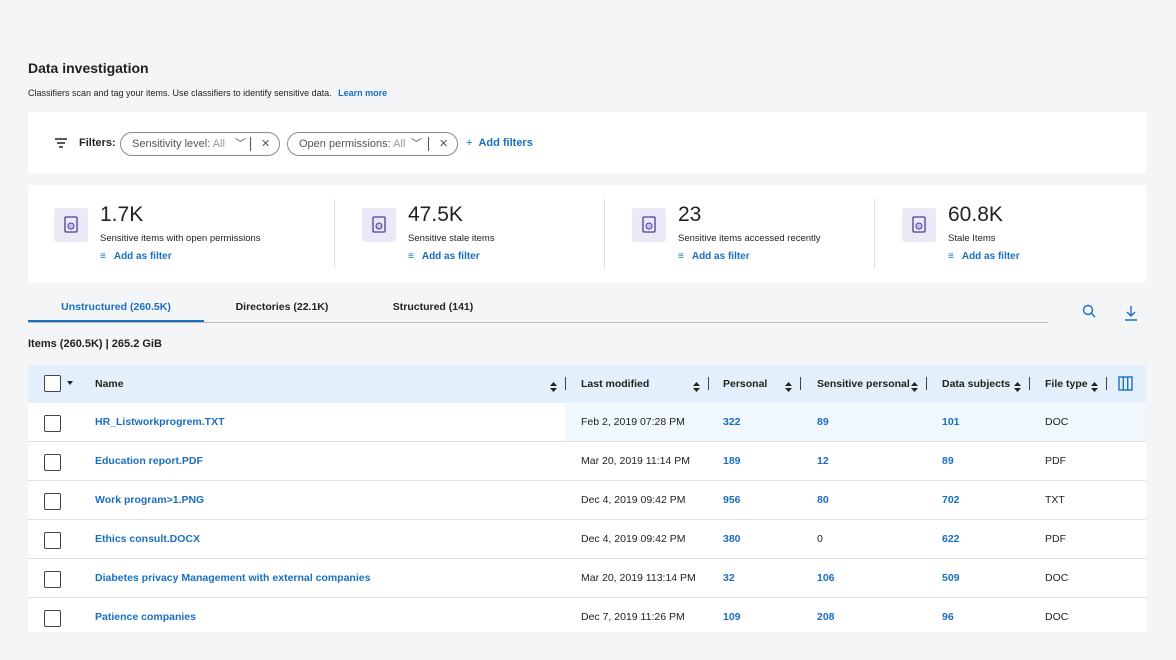  I want to click on column-header: Sensitive personal, so click(863, 384).